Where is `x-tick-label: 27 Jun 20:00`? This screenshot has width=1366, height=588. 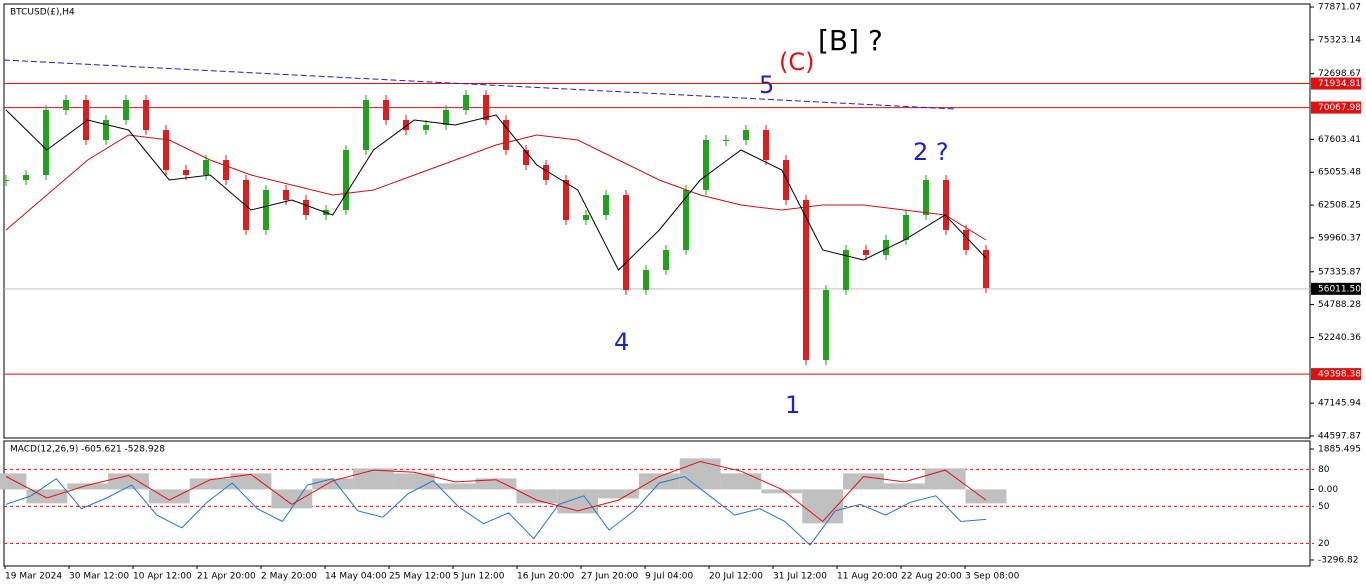
x-tick-label: 27 Jun 20:00 is located at coordinates (609, 577).